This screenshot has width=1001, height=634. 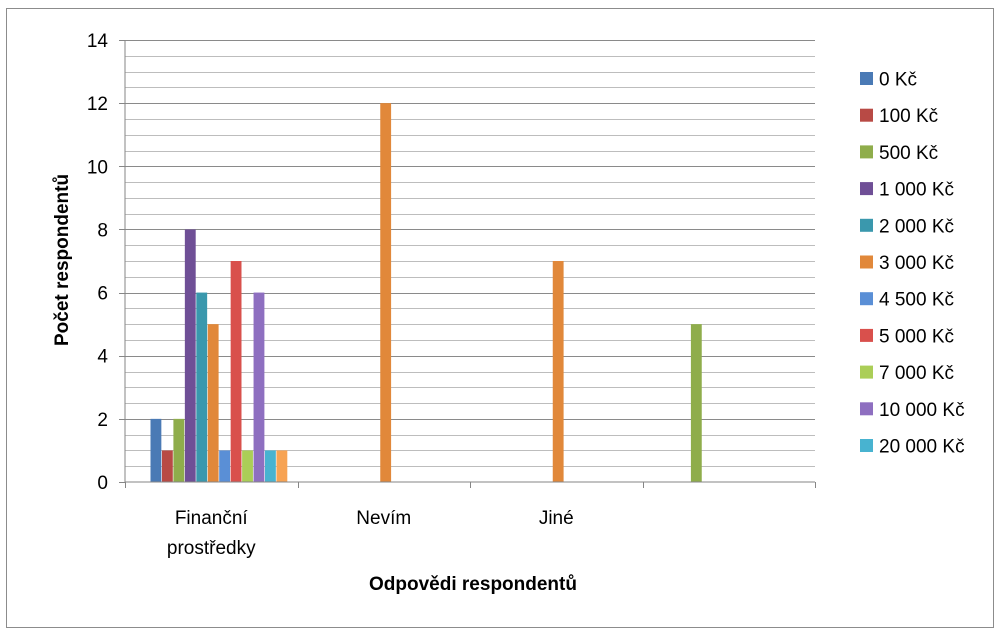 I want to click on legend-label: 4 500 Kč, so click(x=916, y=300).